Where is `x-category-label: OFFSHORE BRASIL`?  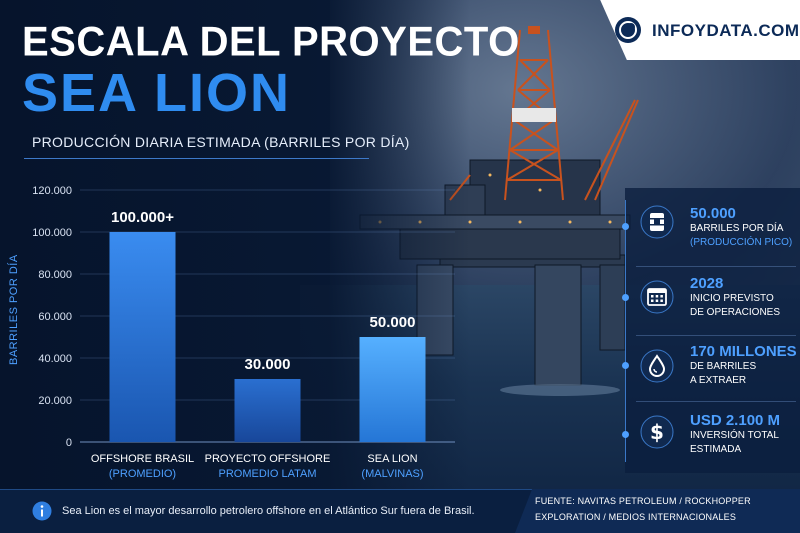
x-category-label: OFFSHORE BRASIL is located at coordinates (142, 459).